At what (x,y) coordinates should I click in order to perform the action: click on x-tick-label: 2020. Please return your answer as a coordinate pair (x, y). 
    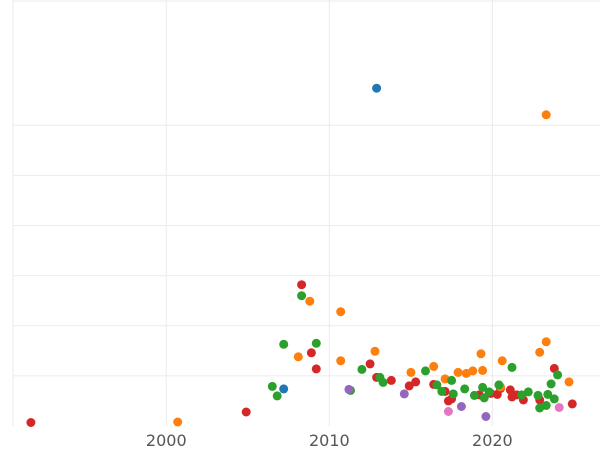
    Looking at the image, I should click on (492, 440).